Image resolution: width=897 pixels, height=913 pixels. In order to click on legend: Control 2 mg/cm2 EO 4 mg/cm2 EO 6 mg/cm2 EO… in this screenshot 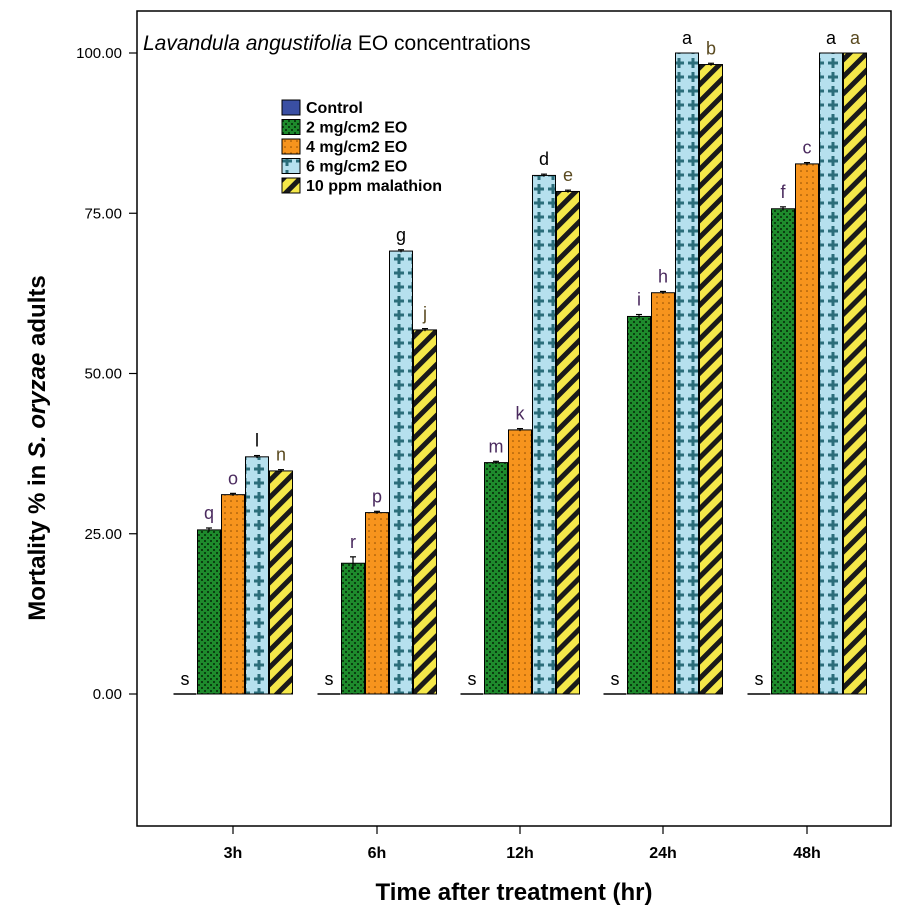, I will do `click(361, 147)`.